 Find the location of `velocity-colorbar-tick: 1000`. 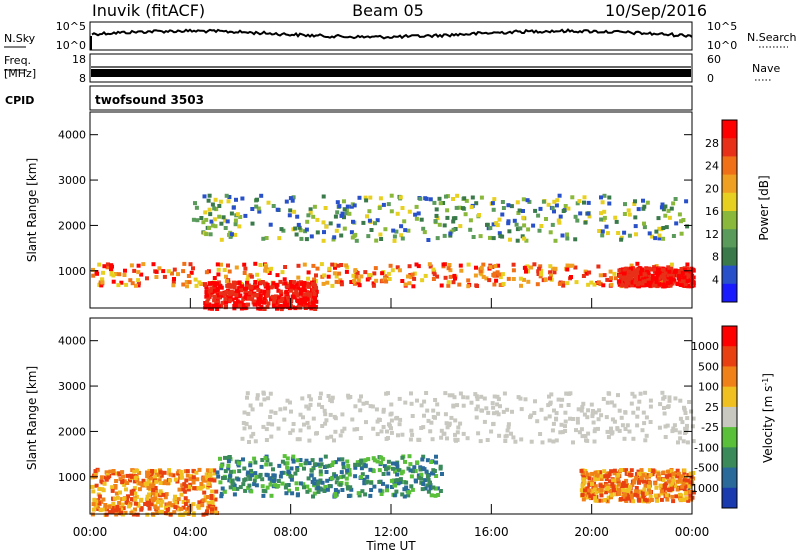

velocity-colorbar-tick: 1000 is located at coordinates (705, 346).